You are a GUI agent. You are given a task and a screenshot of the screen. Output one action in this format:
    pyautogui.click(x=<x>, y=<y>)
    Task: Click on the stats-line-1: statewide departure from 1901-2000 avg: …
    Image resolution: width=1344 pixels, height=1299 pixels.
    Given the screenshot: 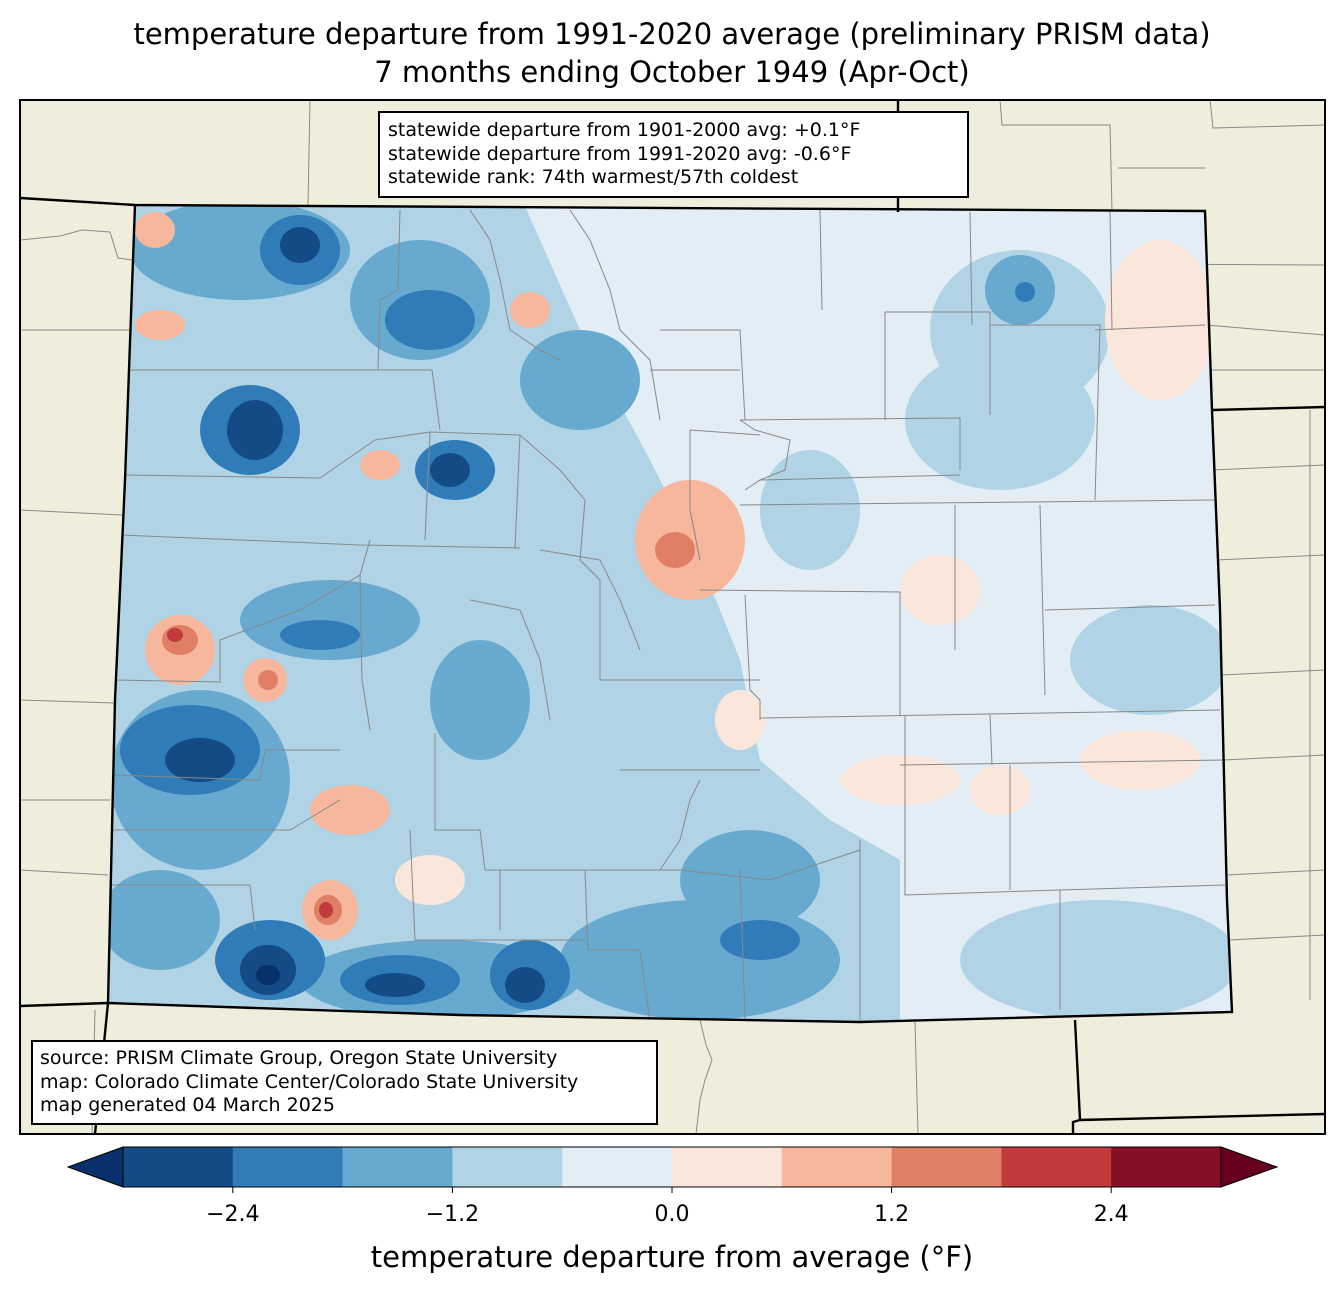 What is the action you would take?
    pyautogui.click(x=624, y=130)
    